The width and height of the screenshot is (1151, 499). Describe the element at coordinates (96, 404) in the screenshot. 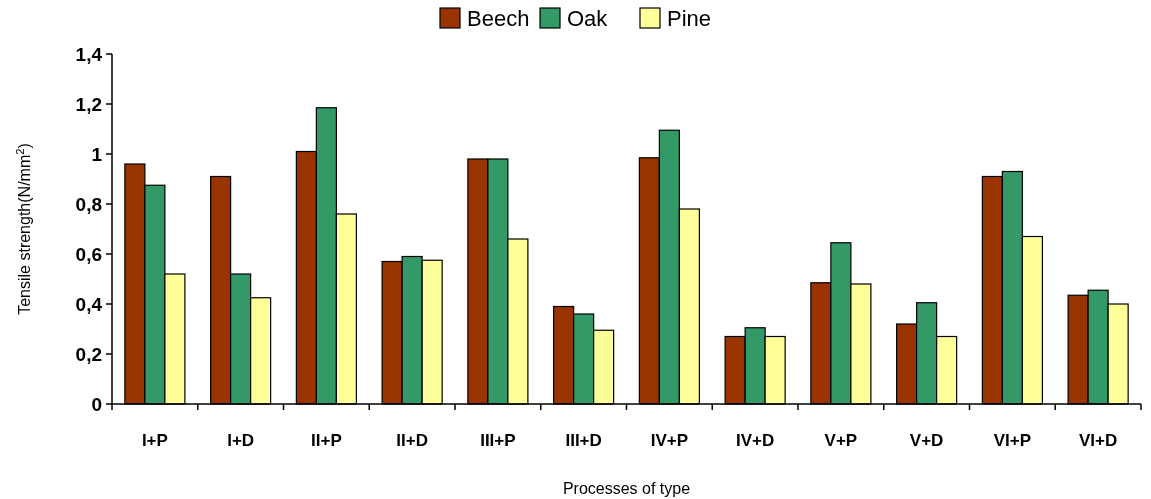

I see `y-tick-label: 0` at that location.